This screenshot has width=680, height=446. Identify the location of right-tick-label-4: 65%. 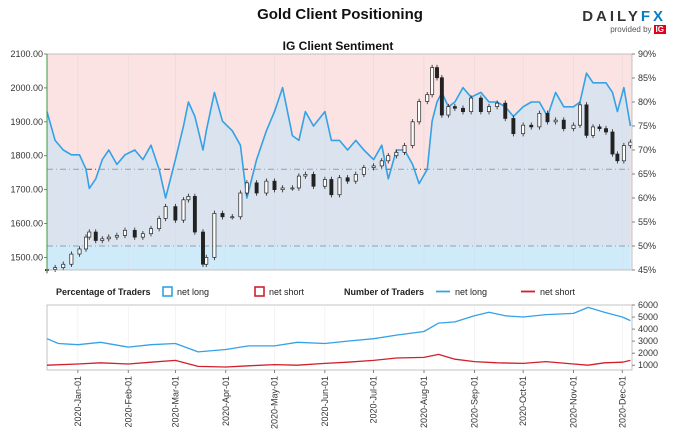
(647, 174).